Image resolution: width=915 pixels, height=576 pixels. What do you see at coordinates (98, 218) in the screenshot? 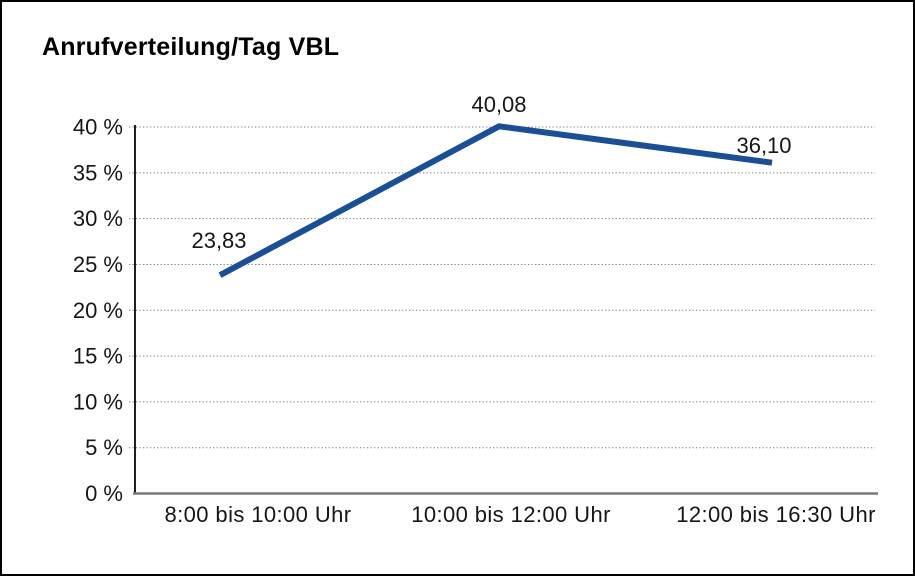
I see `y-tick-label: 30 %` at bounding box center [98, 218].